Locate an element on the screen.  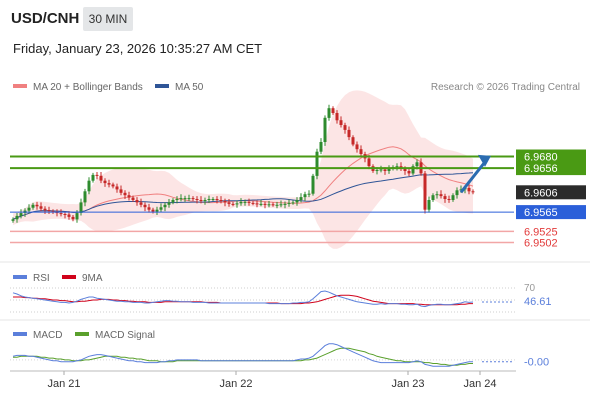
support-2-level: 6.9502 is located at coordinates (284, 244).